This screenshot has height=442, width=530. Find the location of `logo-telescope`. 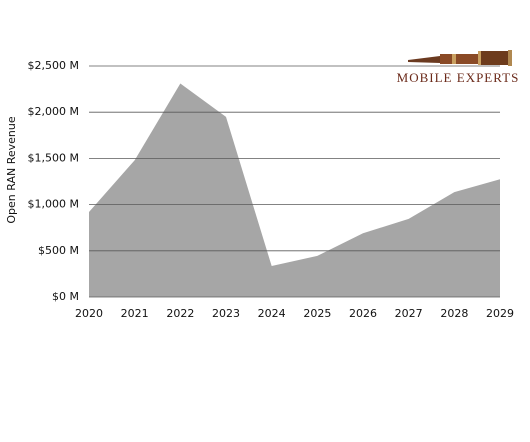

logo-telescope is located at coordinates (460, 58).